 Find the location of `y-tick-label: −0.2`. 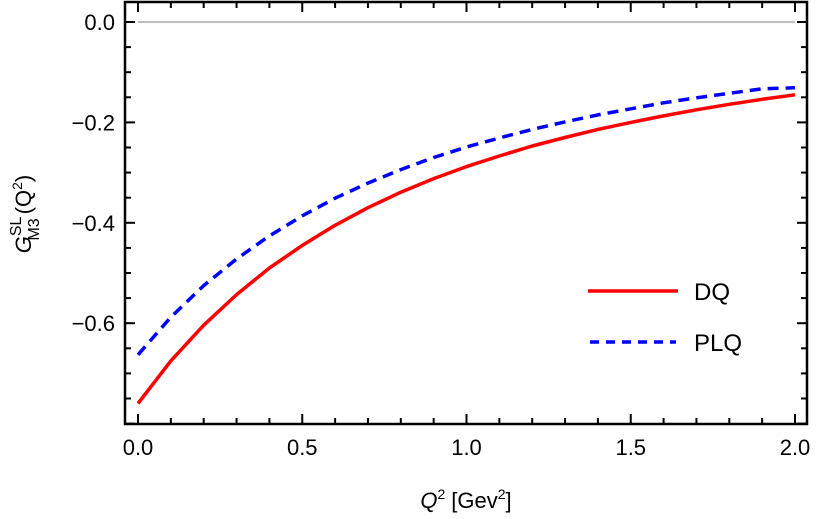

y-tick-label: −0.2 is located at coordinates (93, 122).